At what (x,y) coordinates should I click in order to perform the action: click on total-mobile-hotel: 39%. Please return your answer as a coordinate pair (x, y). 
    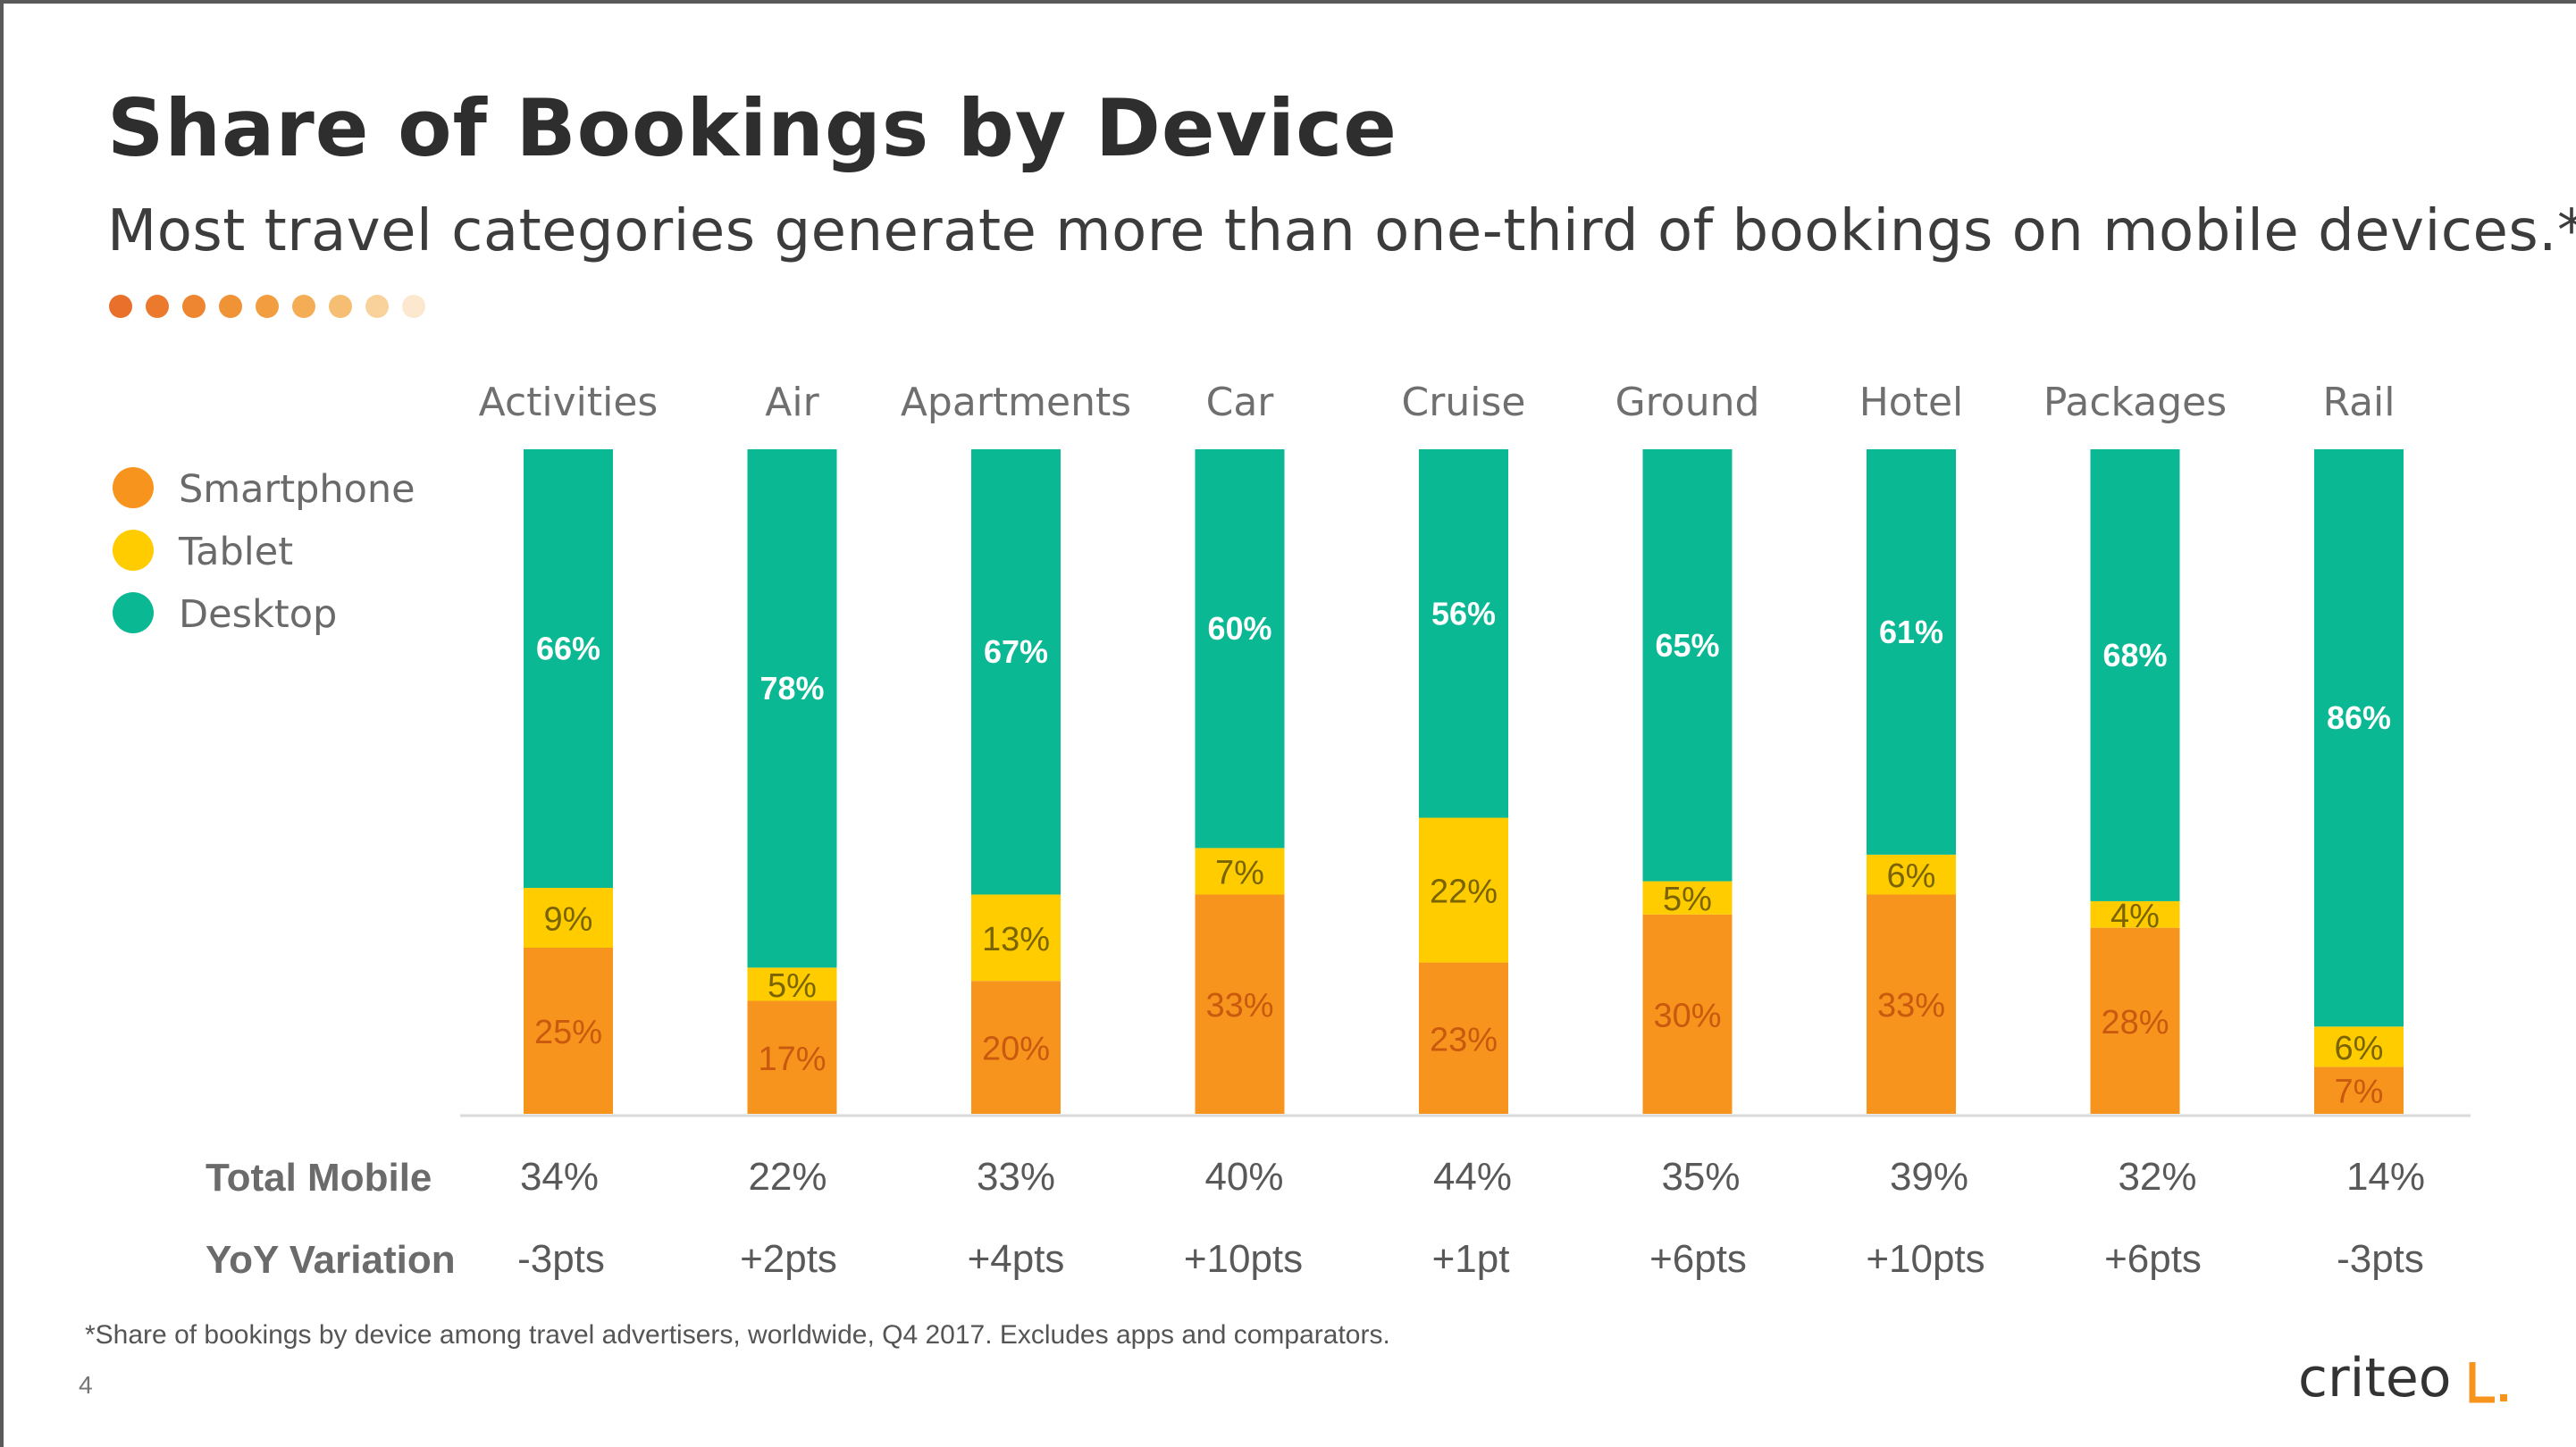
    Looking at the image, I should click on (1929, 1177).